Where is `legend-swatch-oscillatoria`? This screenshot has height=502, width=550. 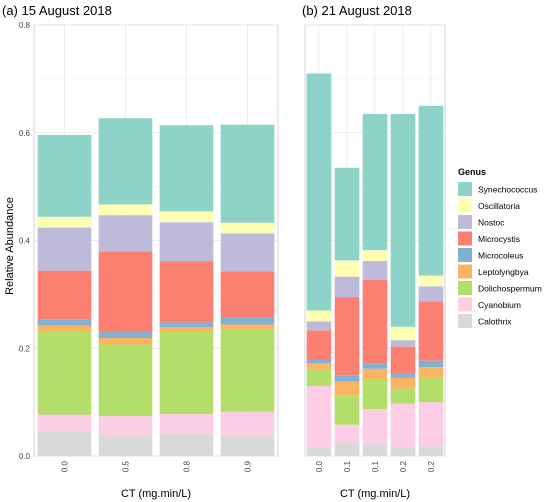
legend-swatch-oscillatoria is located at coordinates (465, 205).